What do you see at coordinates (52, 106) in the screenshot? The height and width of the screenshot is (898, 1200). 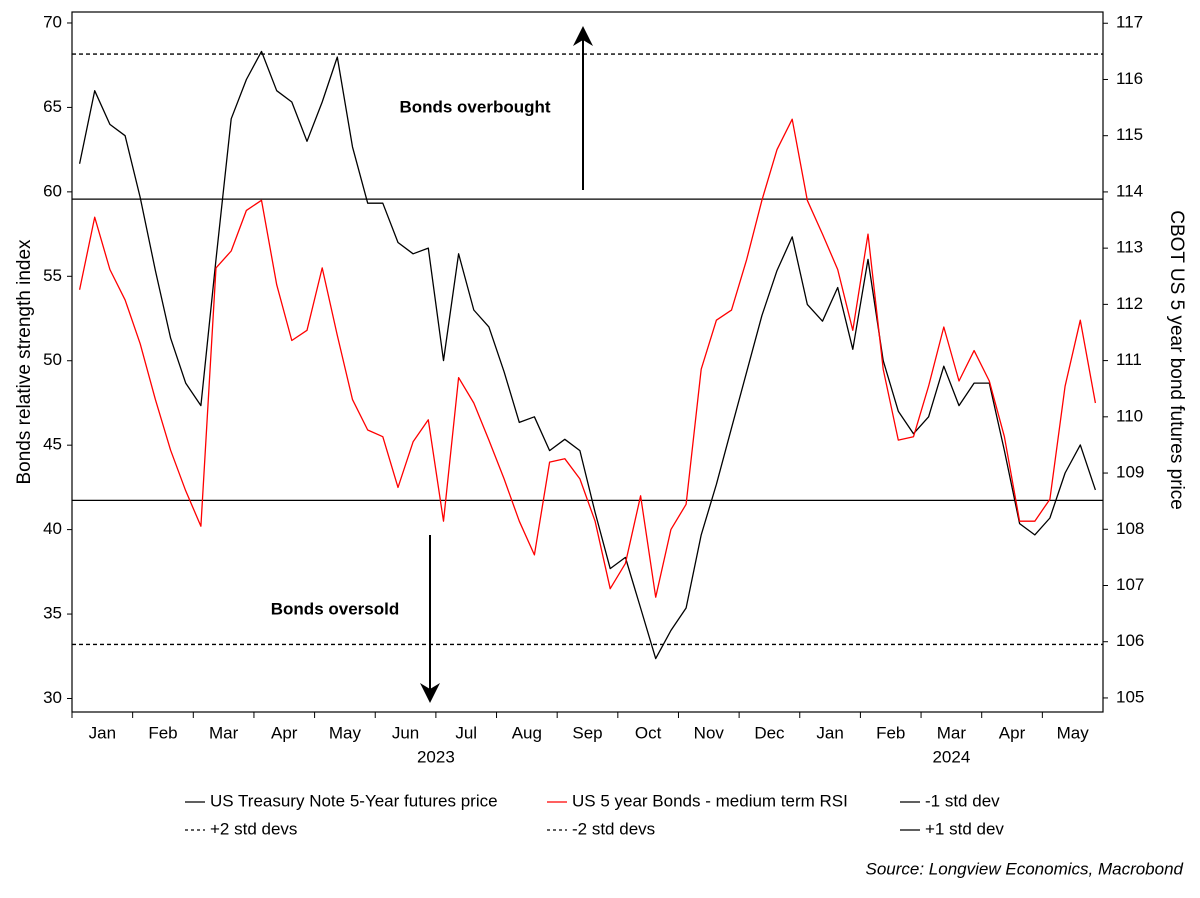 I see `y-tick-label: 65` at bounding box center [52, 106].